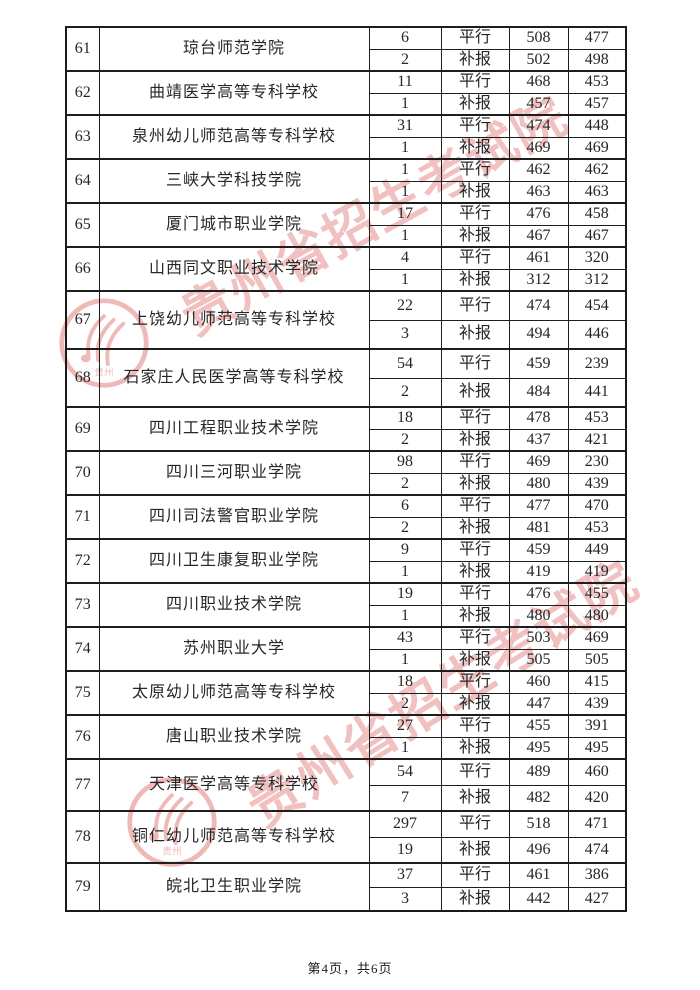 Image resolution: width=700 pixels, height=990 pixels. Describe the element at coordinates (538, 772) in the screenshot. I see `score-max-cell: 489` at that location.